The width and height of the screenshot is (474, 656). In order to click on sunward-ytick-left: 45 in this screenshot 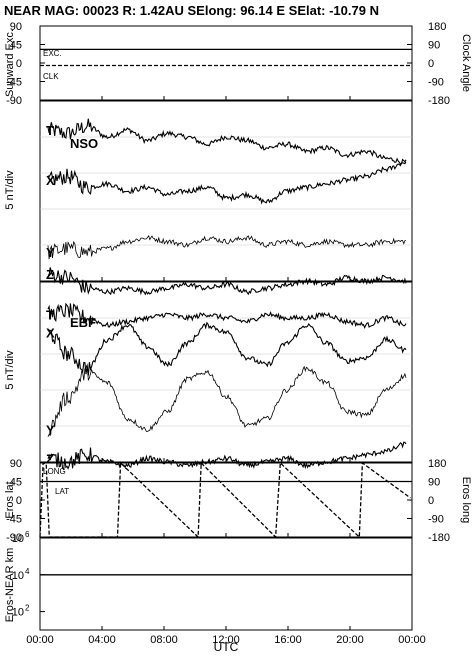, I will do `click(16, 46)`.